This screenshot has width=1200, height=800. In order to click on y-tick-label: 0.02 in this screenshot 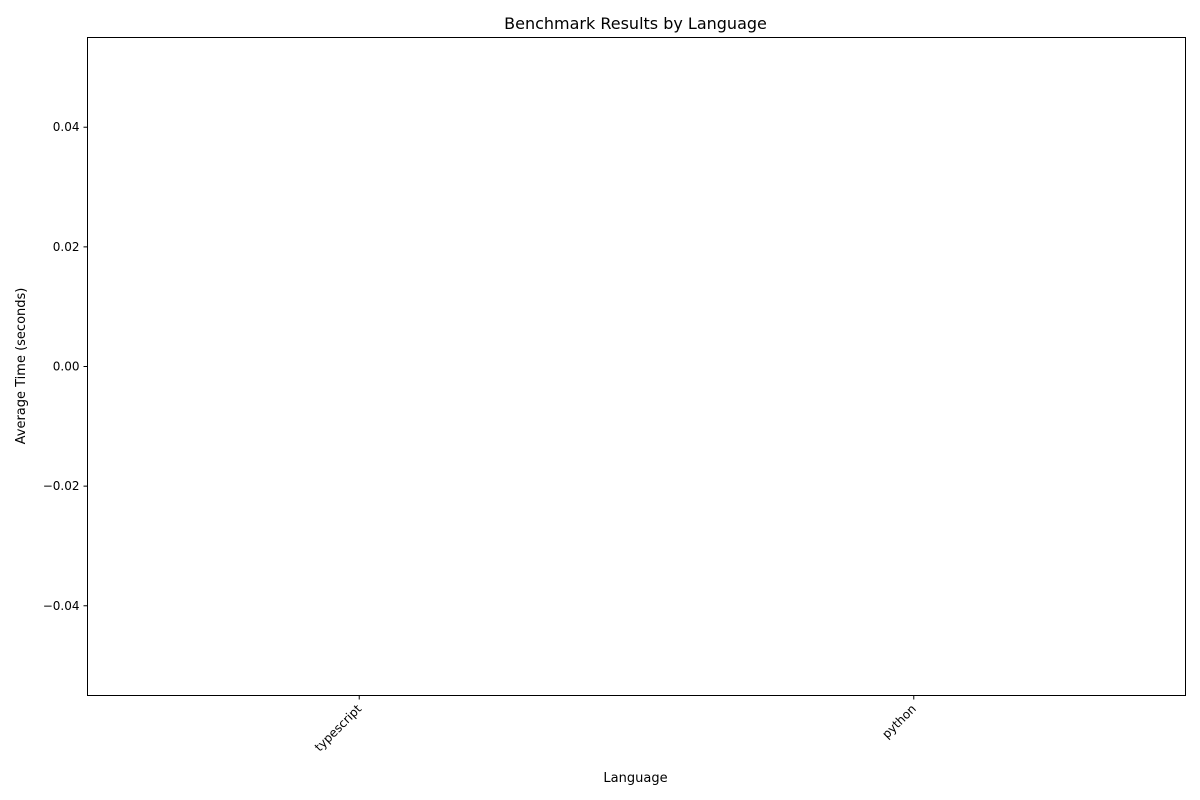, I will do `click(66, 247)`.